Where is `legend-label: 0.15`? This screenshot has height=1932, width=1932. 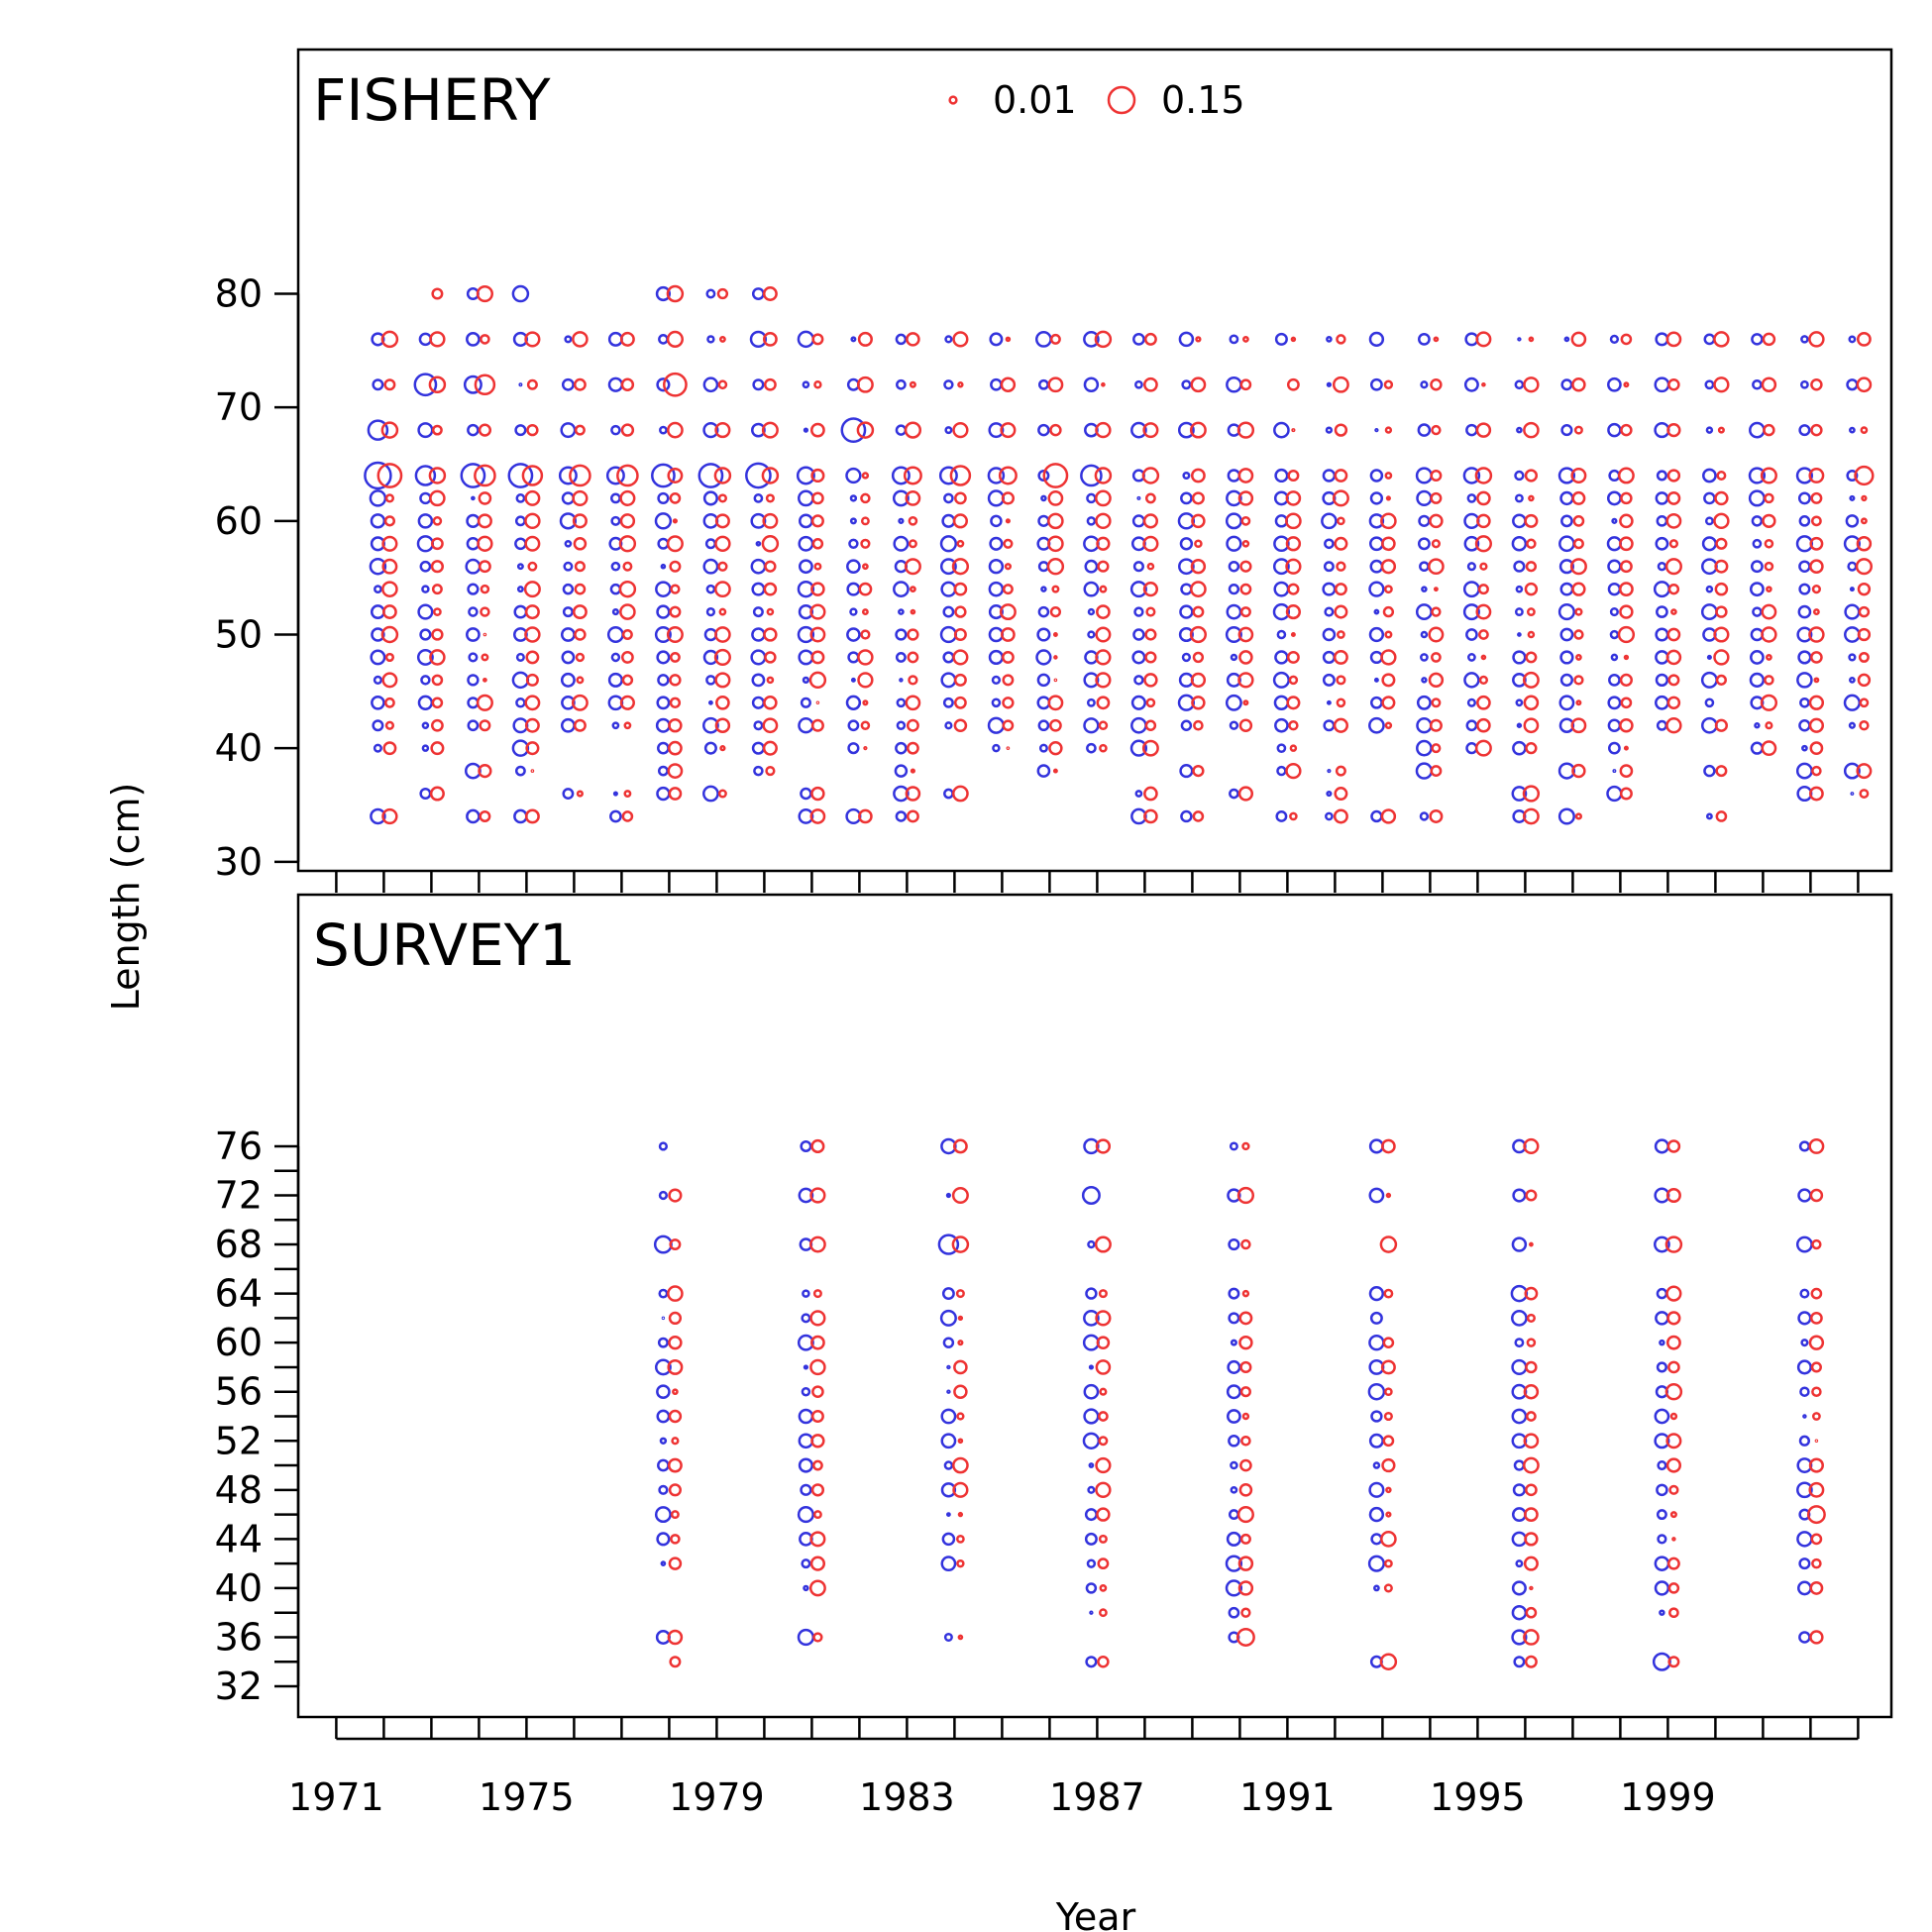 legend-label: 0.15 is located at coordinates (1203, 100).